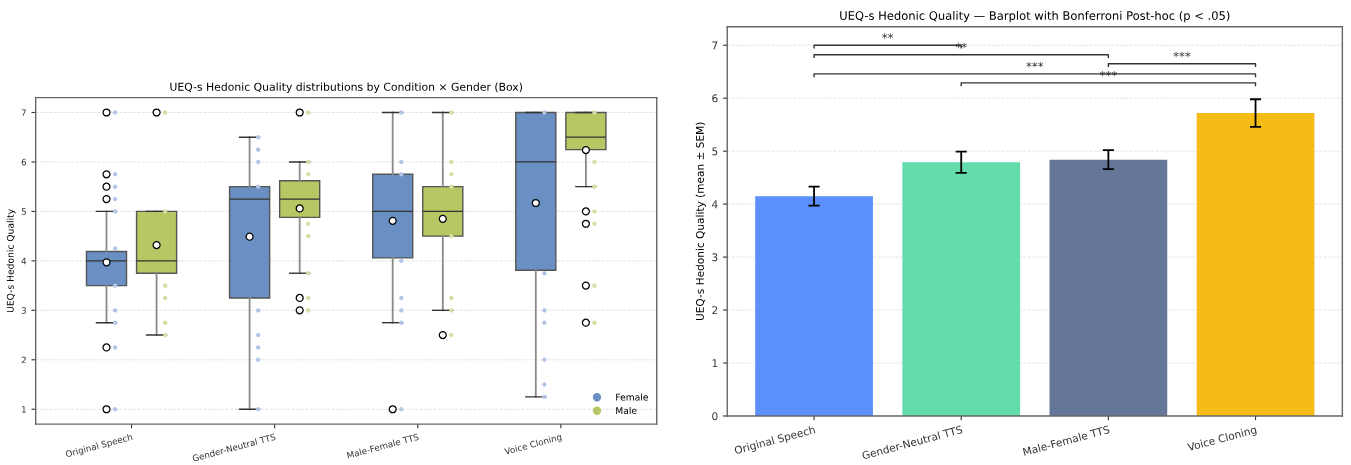  I want to click on y-axis-title: UEQ-s Hedonic Quality (mean ± SEM), so click(700, 221).